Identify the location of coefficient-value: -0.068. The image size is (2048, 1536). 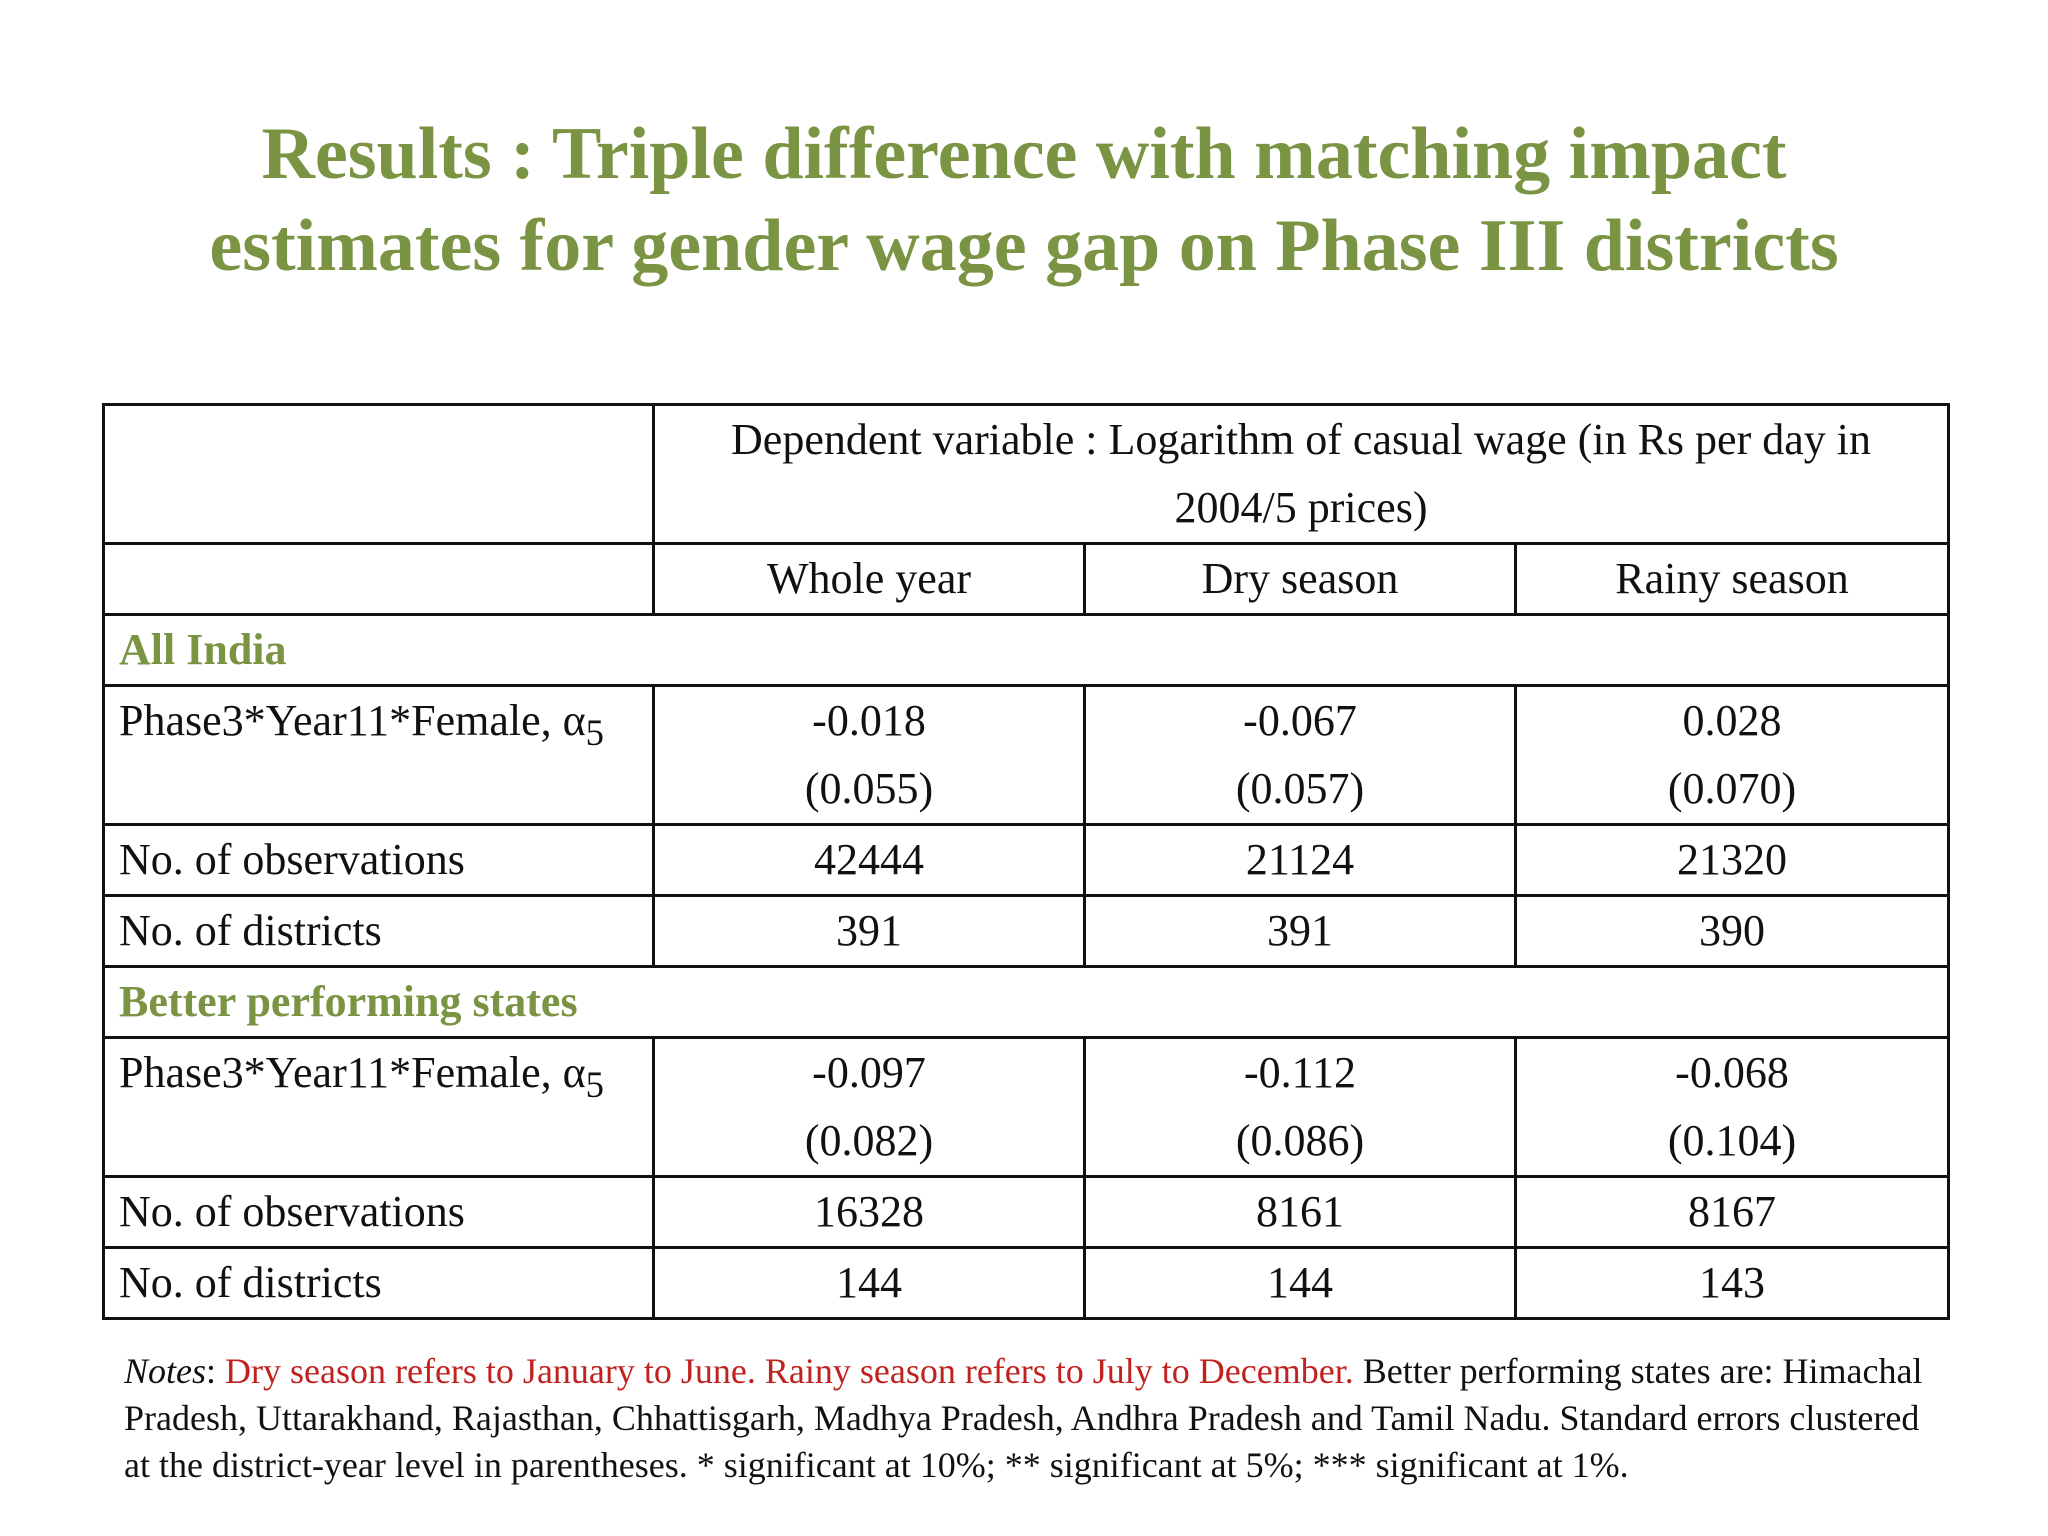
(1732, 1072).